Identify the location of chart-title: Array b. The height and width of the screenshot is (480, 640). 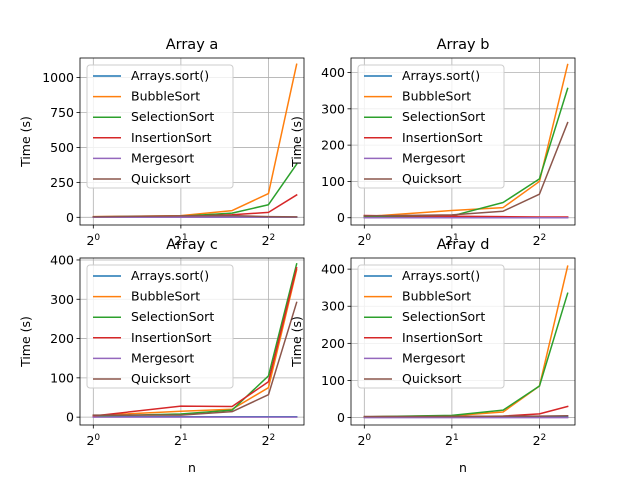
(463, 45).